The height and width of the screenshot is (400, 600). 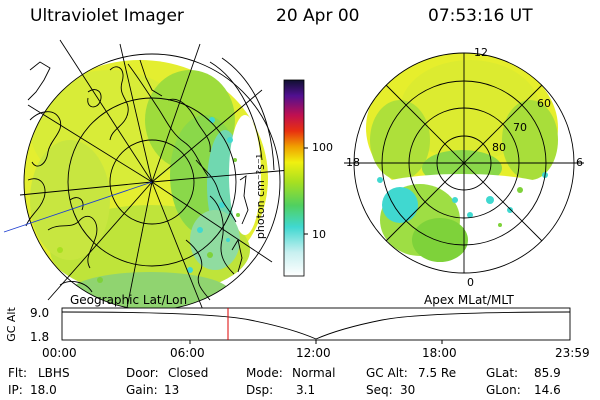 What do you see at coordinates (322, 147) in the screenshot?
I see `colorbar-tick-100: 100` at bounding box center [322, 147].